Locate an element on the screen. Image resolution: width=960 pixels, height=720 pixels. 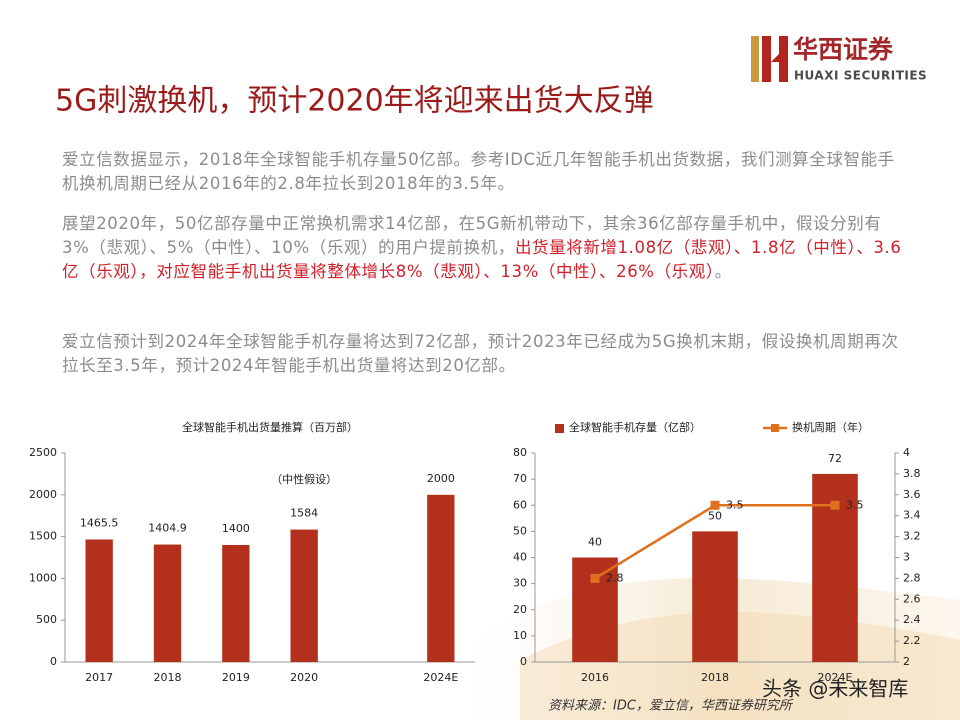
x-tick-label: 2017 is located at coordinates (99, 677).